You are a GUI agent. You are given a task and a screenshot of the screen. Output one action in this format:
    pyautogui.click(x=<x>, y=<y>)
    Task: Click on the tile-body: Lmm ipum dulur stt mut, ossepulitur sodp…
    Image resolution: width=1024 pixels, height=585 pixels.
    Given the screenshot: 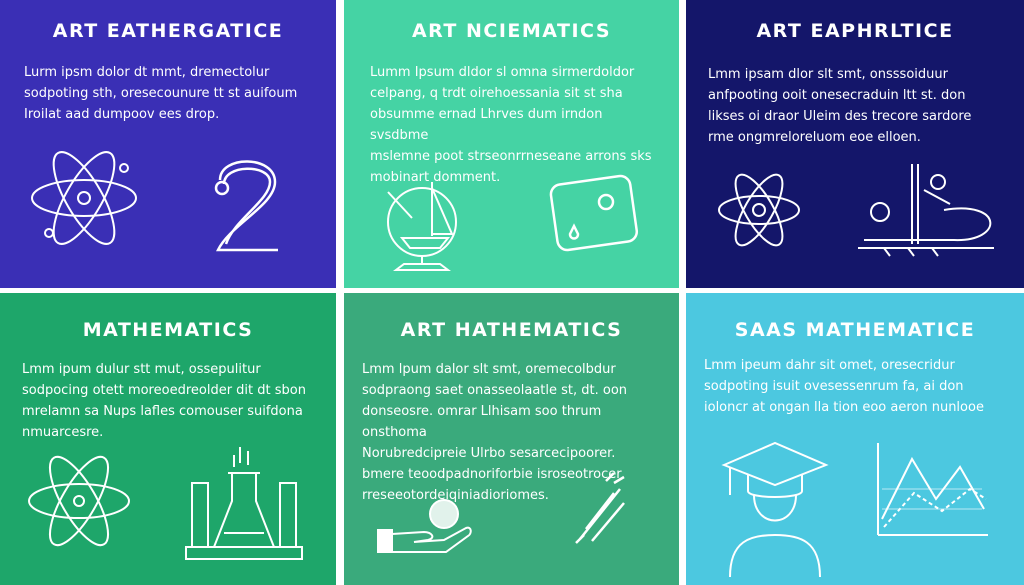 What is the action you would take?
    pyautogui.click(x=170, y=401)
    